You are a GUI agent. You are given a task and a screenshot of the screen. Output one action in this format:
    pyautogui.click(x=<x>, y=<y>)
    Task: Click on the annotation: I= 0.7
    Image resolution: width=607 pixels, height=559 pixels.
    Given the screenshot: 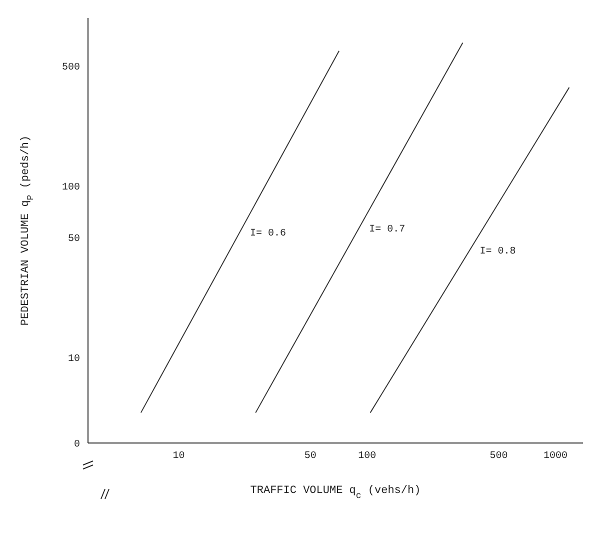 What is the action you would take?
    pyautogui.click(x=387, y=230)
    